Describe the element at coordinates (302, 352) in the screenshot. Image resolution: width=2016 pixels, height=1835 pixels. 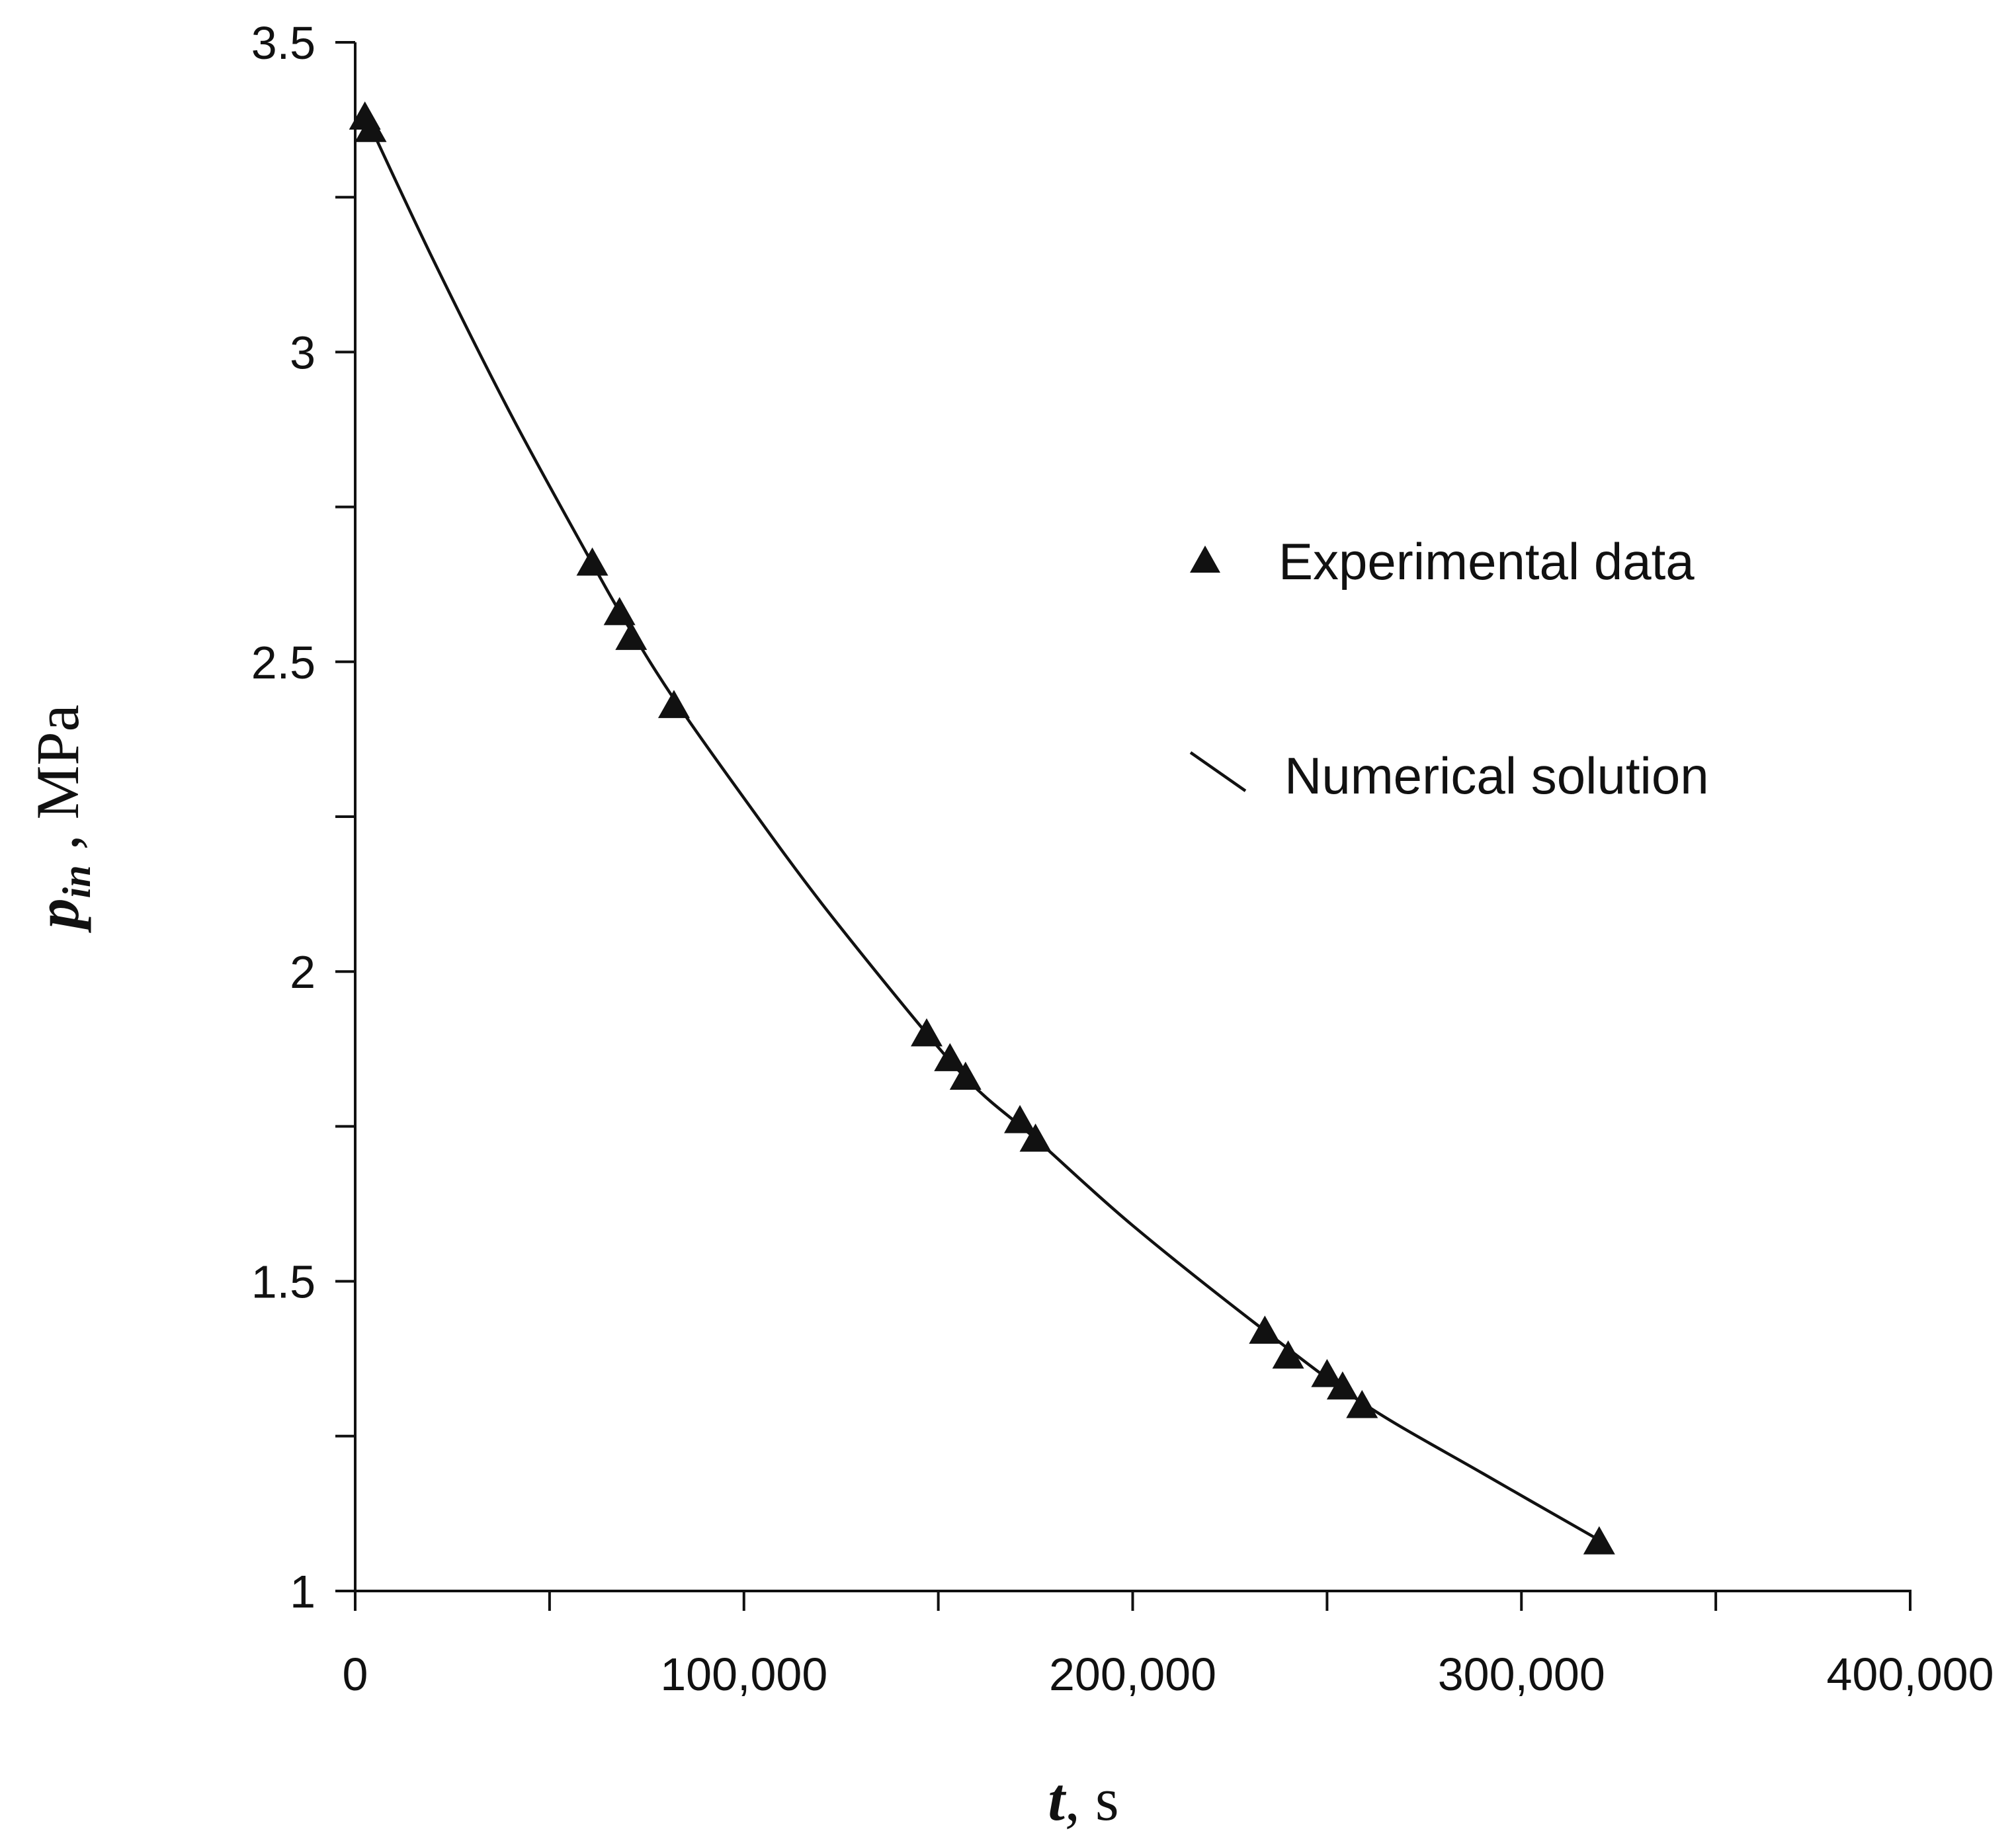
I see `y-tick-label: 3` at that location.